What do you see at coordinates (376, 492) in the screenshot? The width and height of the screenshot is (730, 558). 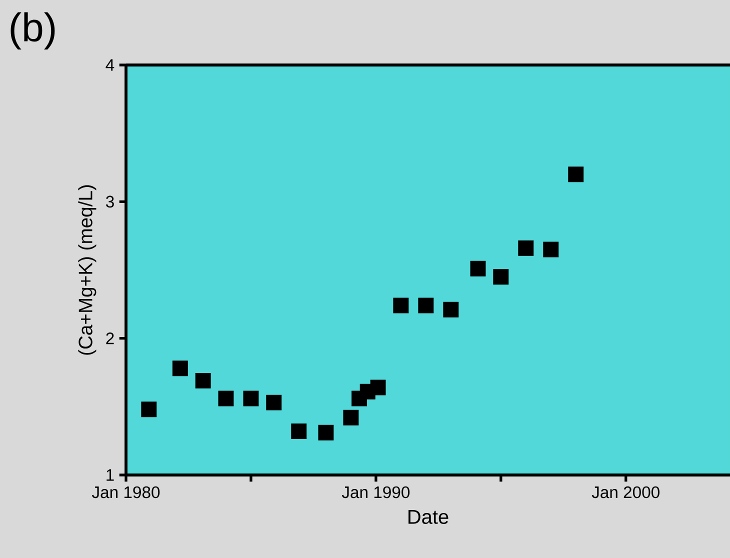 I see `x-tick-label: Jan 1990` at bounding box center [376, 492].